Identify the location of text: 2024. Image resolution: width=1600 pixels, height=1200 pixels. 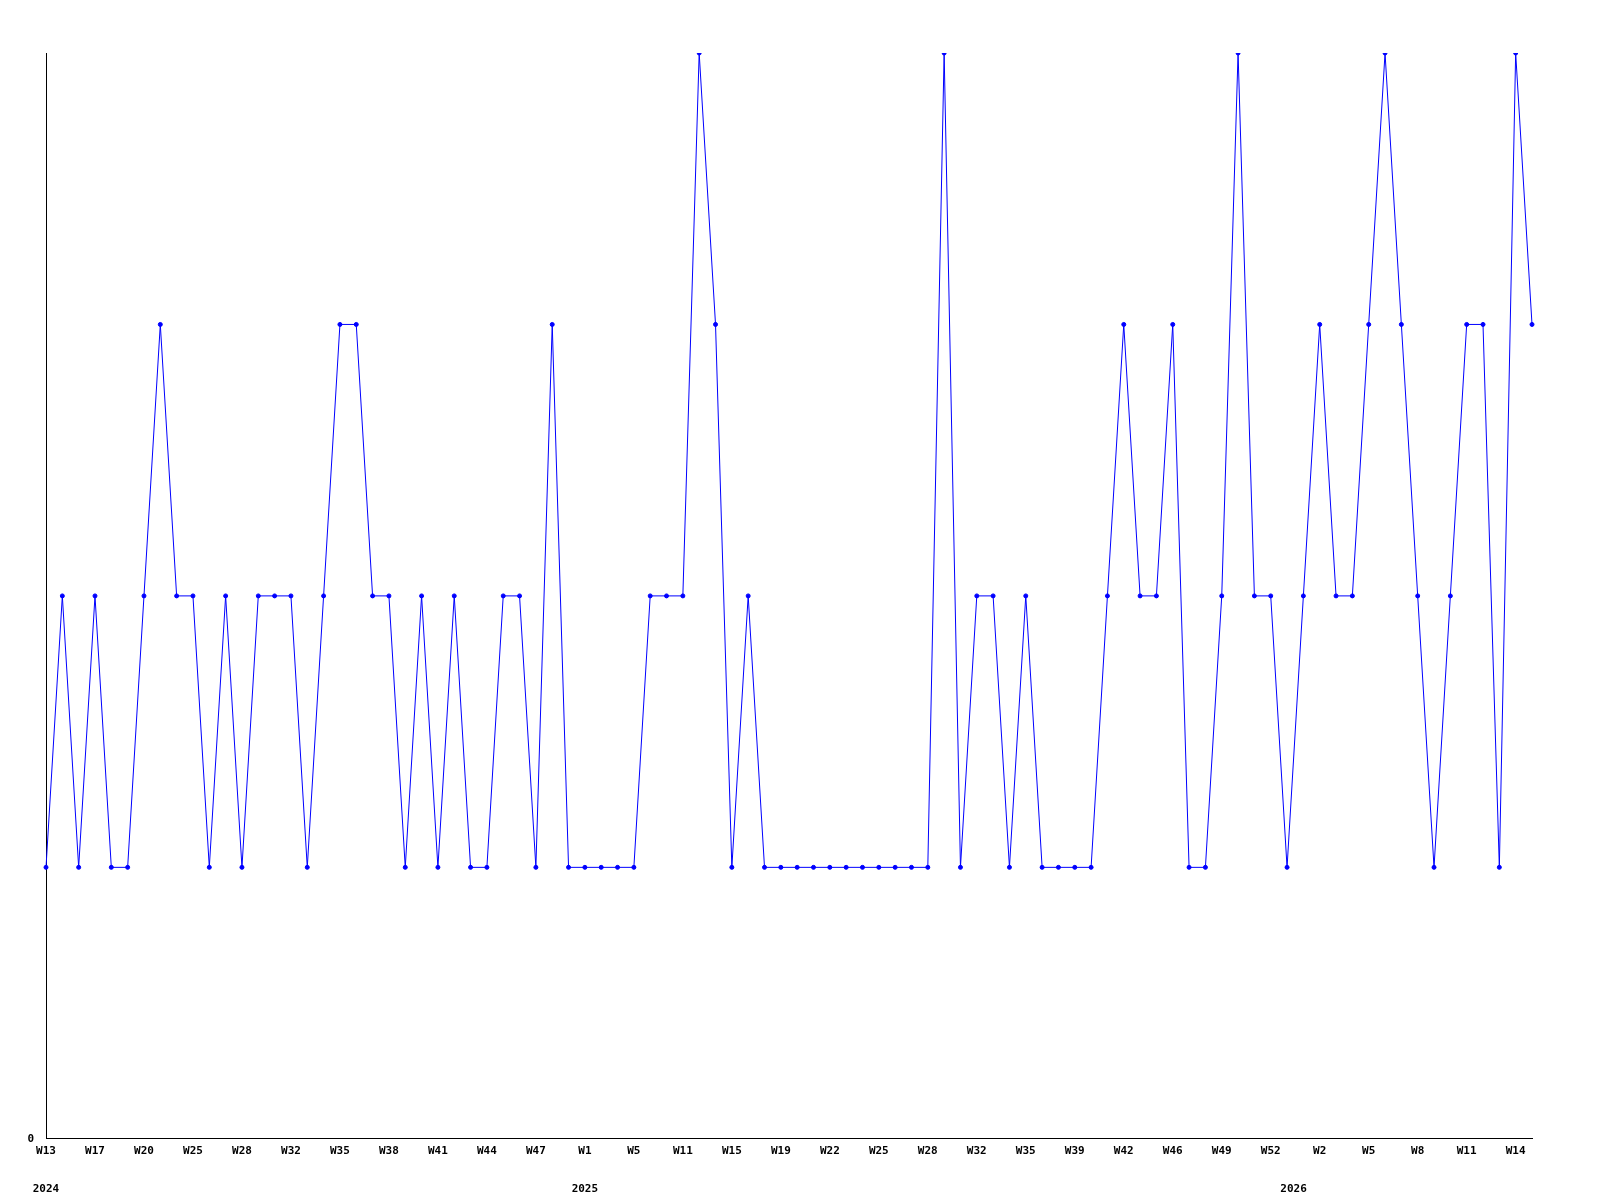
(46, 1189).